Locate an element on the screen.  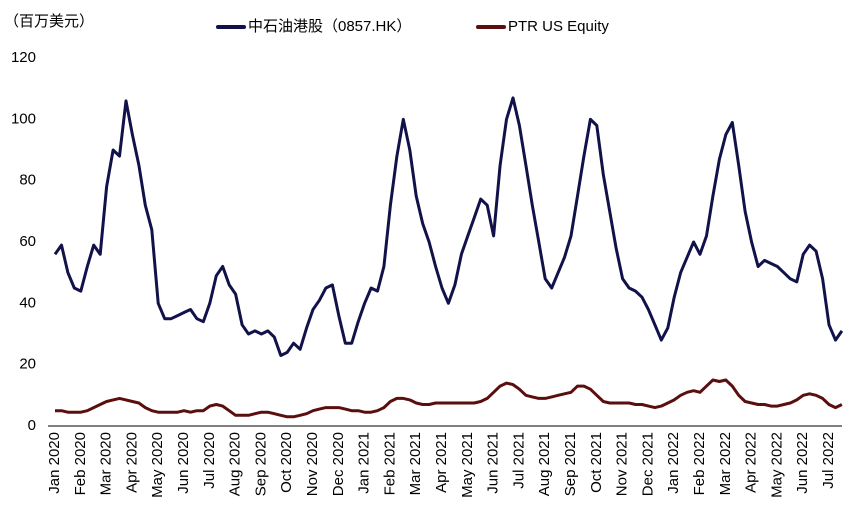
x-tick-label: Oct 2021 is located at coordinates (596, 462).